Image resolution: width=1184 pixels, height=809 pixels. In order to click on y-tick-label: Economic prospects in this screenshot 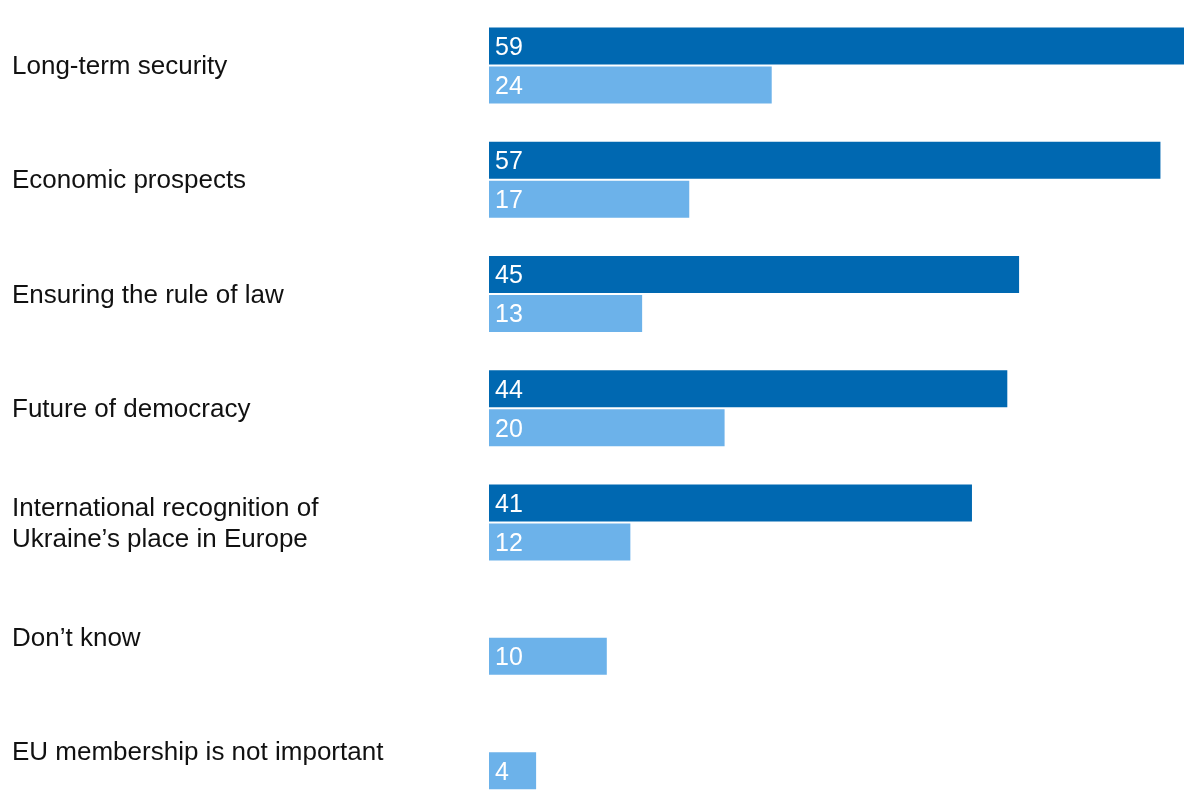, I will do `click(129, 179)`.